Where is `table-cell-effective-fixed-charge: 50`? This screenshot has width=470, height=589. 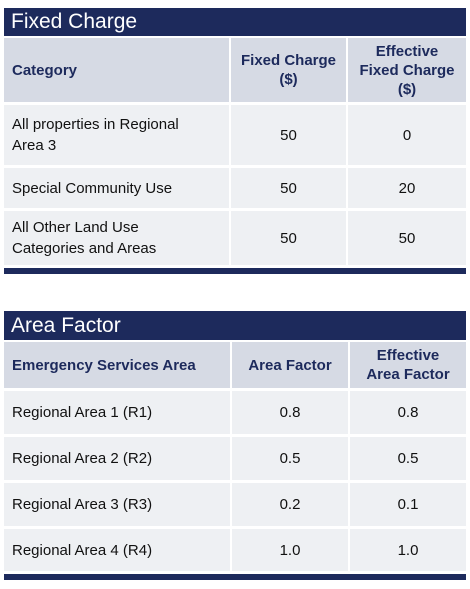
table-cell-effective-fixed-charge: 50 is located at coordinates (407, 238).